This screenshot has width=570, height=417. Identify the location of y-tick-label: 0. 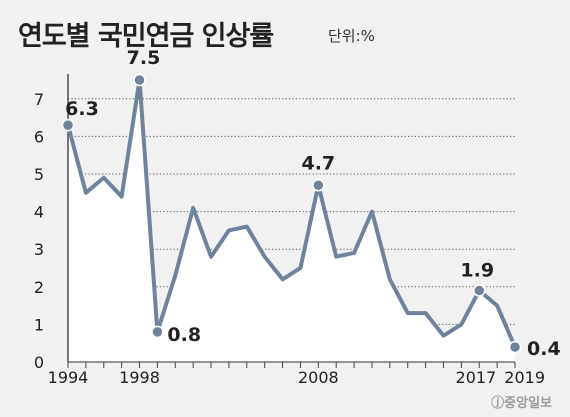
(39, 362).